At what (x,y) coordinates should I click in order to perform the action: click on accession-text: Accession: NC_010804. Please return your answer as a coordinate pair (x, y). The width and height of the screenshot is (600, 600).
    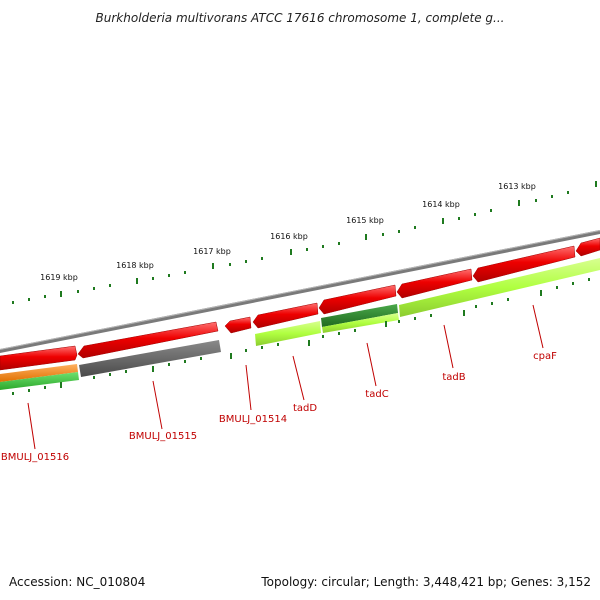
    Looking at the image, I should click on (77, 582).